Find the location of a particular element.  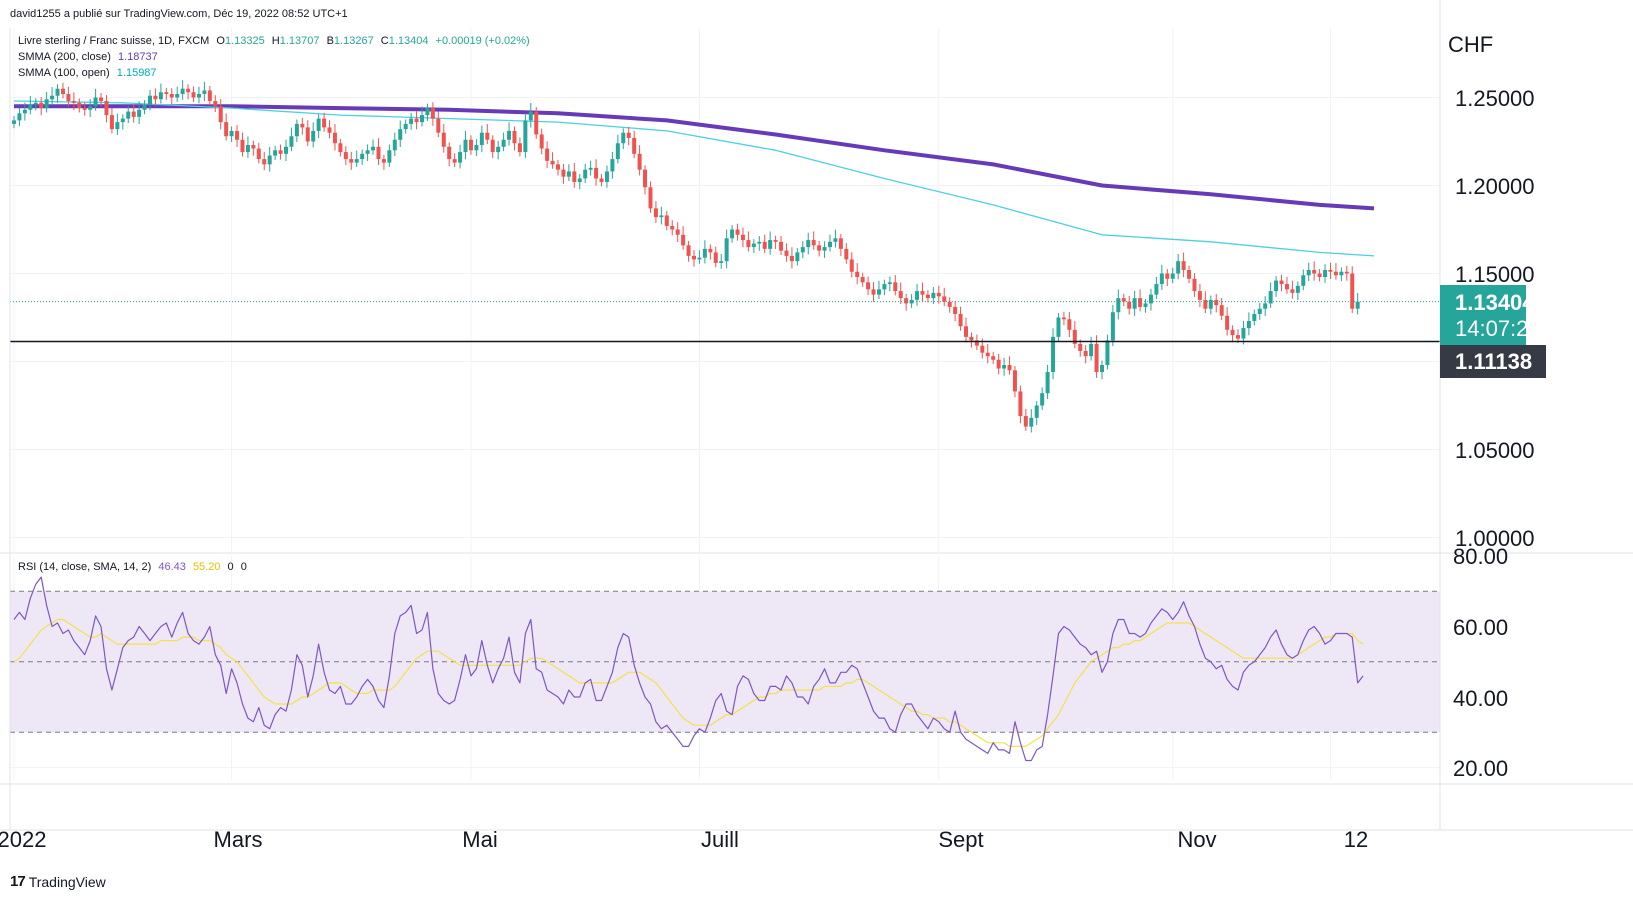

x-axis-label: Sept is located at coordinates (961, 839).